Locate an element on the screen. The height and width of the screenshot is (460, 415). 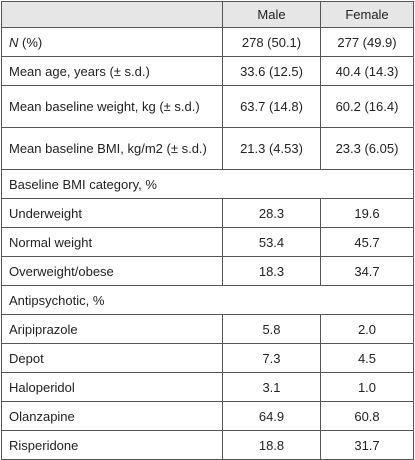
label-text: Mean baseline BMI, kg/m2 (± s.d.) is located at coordinates (108, 148).